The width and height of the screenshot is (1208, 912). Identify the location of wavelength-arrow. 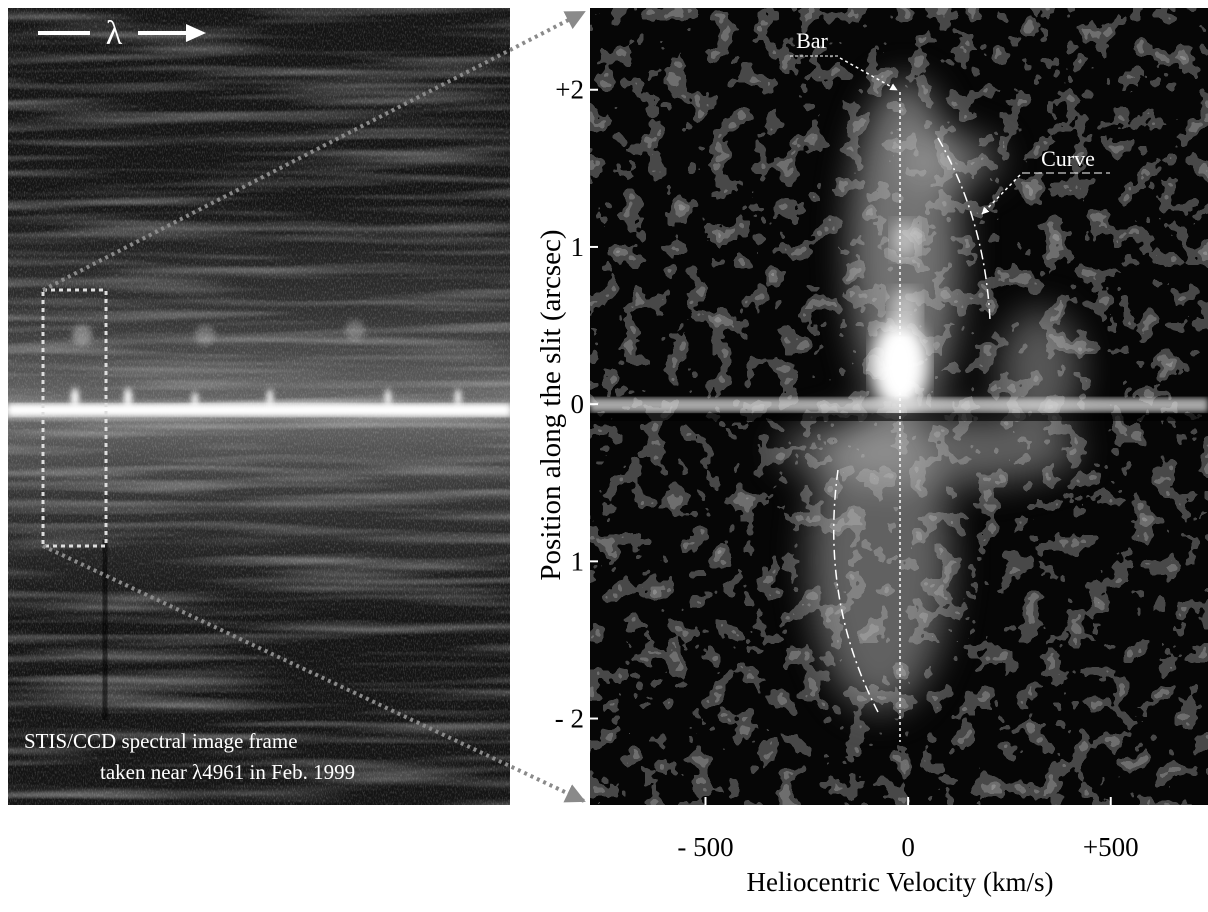
(122, 33).